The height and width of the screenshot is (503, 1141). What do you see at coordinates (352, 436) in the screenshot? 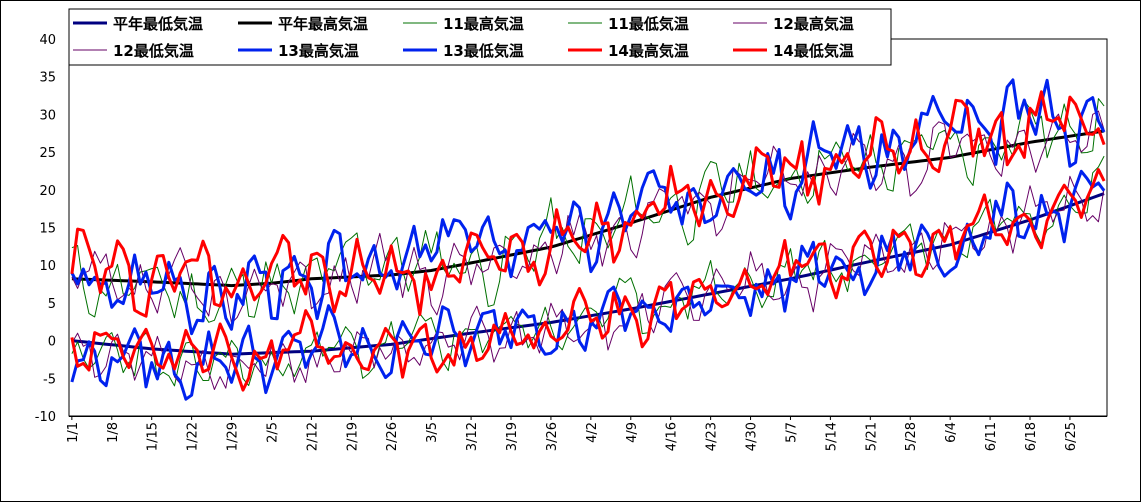
I see `x-tick-label: 2/19` at bounding box center [352, 436].